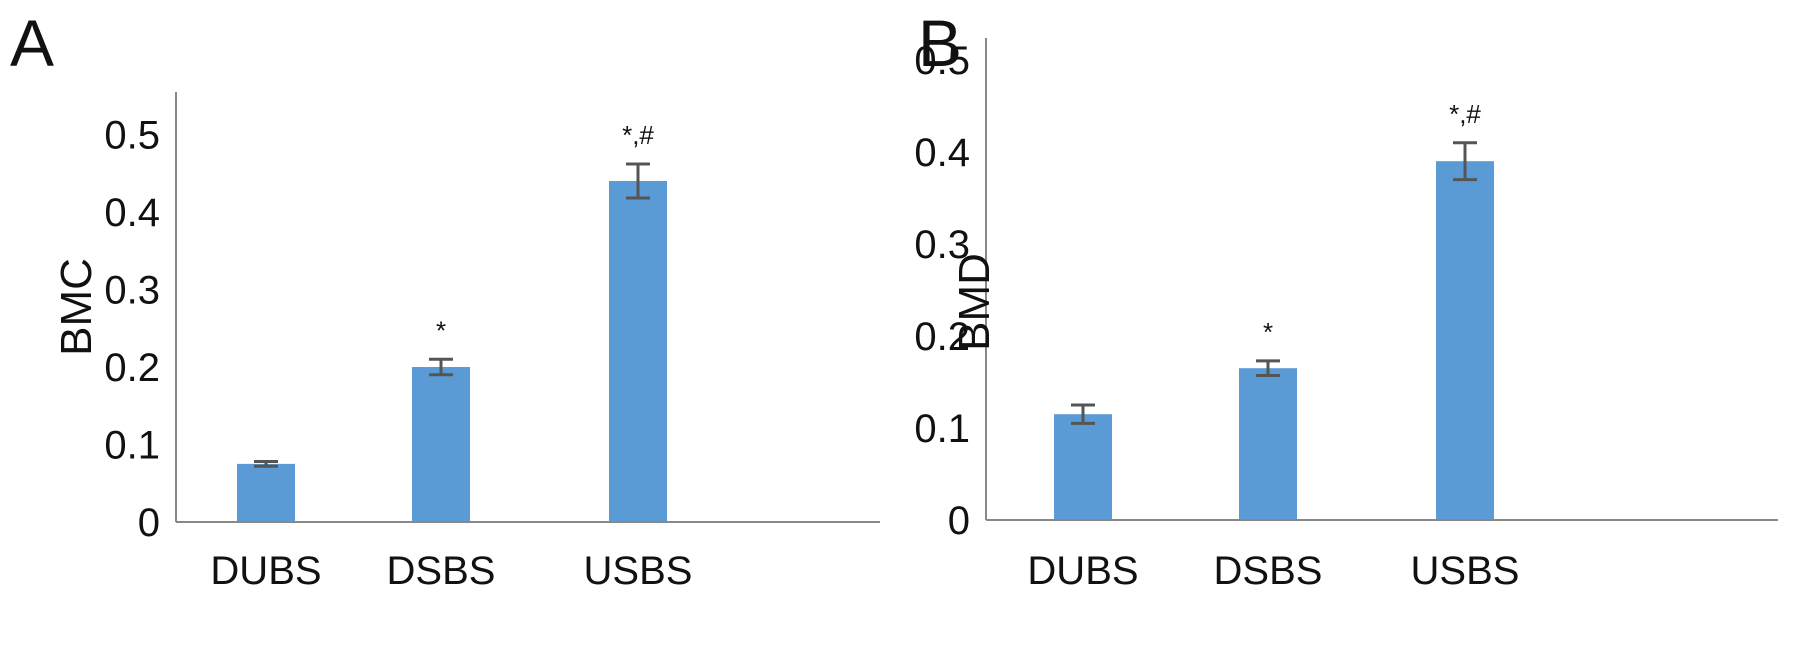 Image resolution: width=1795 pixels, height=672 pixels. I want to click on panel-label: B, so click(940, 43).